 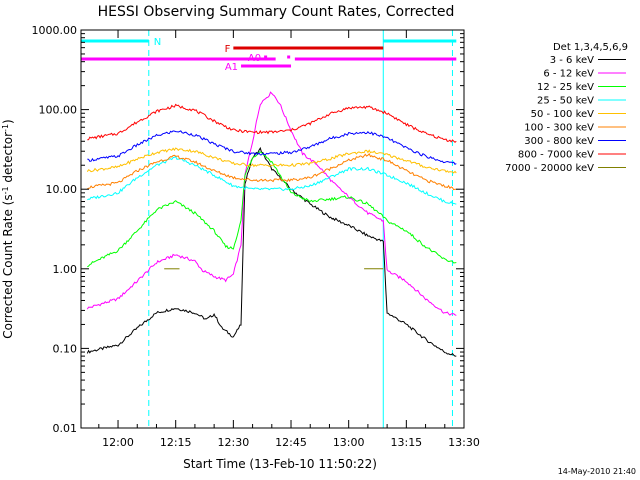 What do you see at coordinates (406, 442) in the screenshot?
I see `x-tick-label-5: 13:15` at bounding box center [406, 442].